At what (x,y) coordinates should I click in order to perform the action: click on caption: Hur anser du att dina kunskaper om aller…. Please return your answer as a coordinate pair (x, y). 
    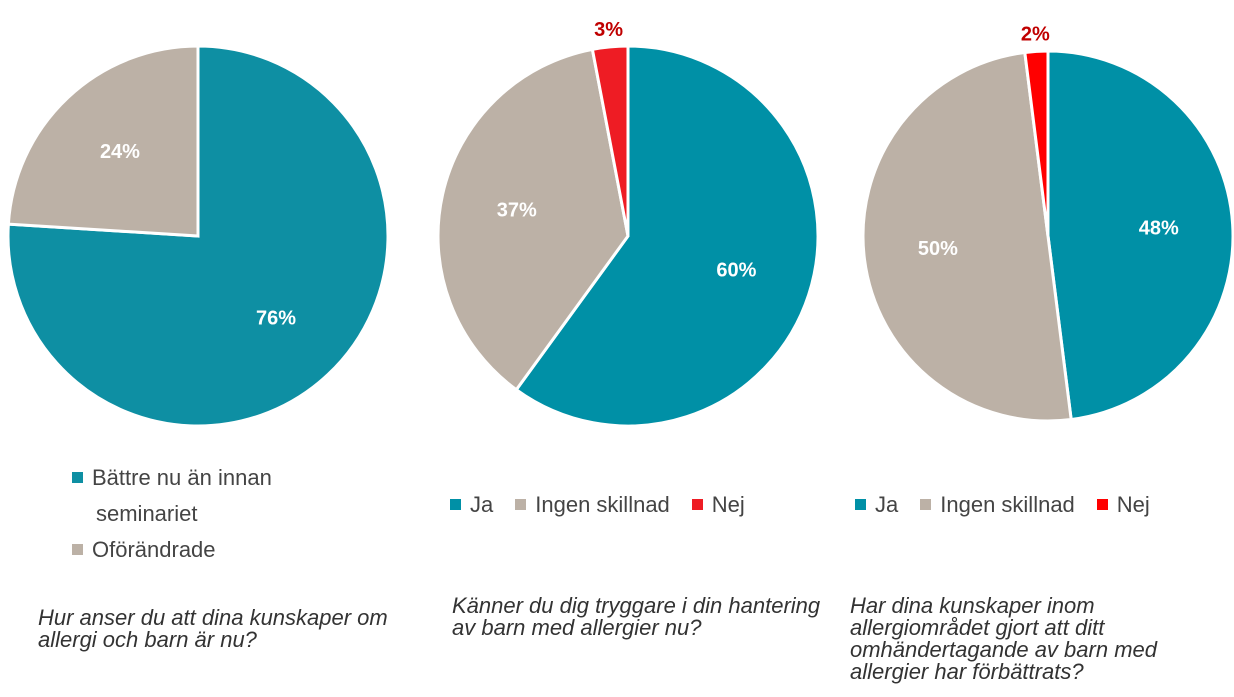
    Looking at the image, I should click on (213, 628).